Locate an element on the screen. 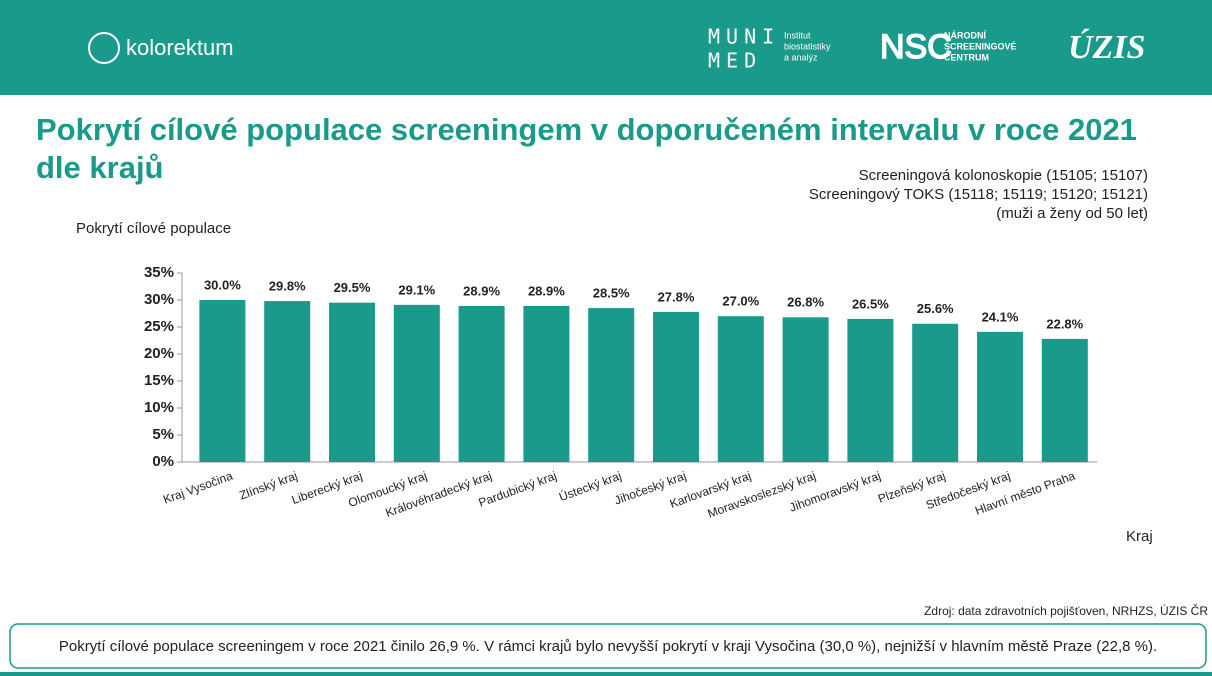  nsc-name: NÁRODNÍ is located at coordinates (965, 35).